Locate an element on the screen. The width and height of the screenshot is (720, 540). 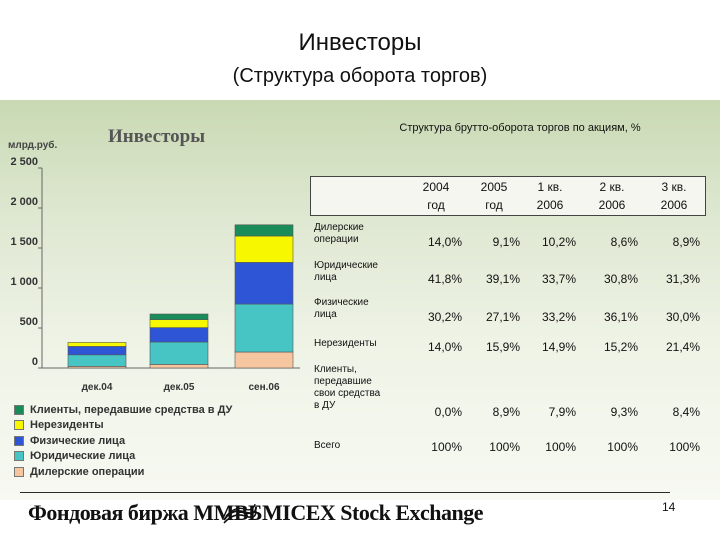
legend-label: Физические лица is located at coordinates (78, 440).